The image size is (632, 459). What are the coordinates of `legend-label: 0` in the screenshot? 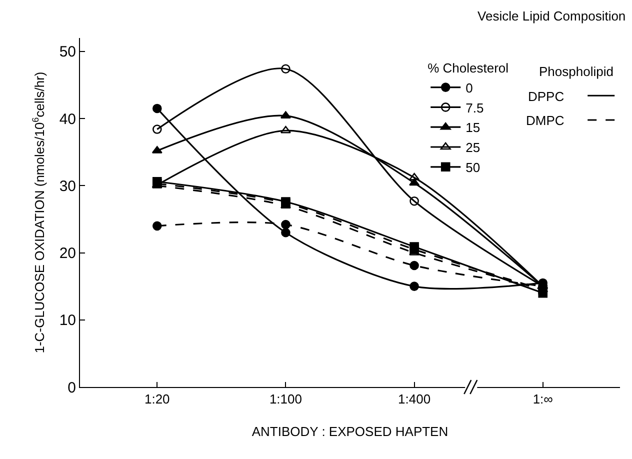 It's located at (469, 88).